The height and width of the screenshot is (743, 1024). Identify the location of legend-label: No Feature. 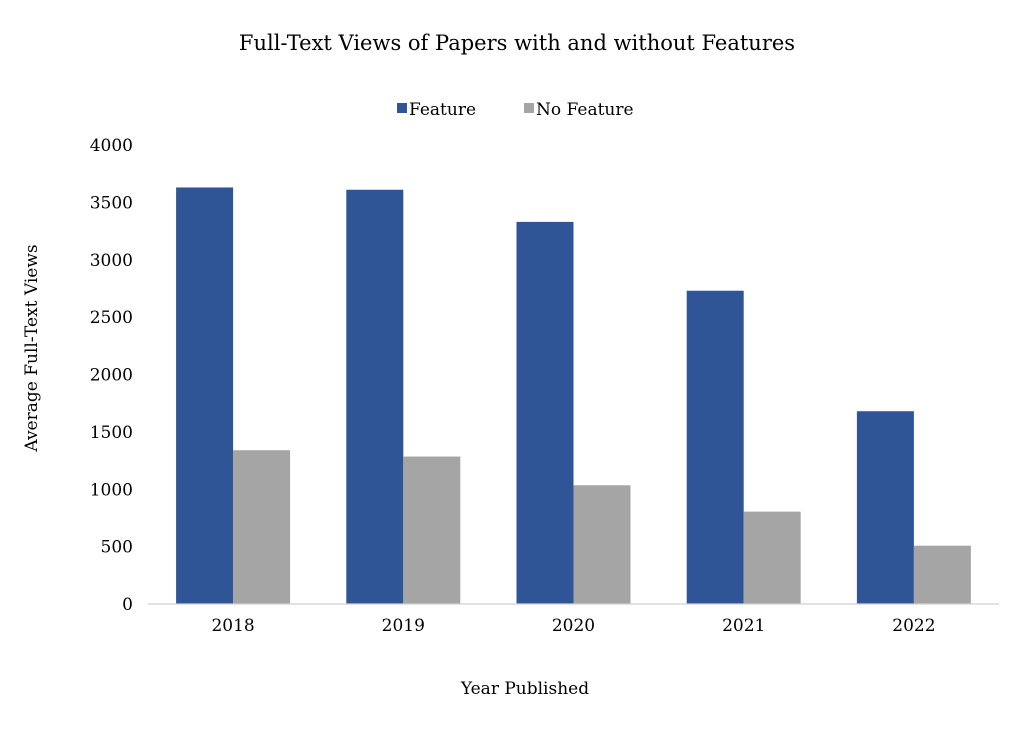
(585, 110).